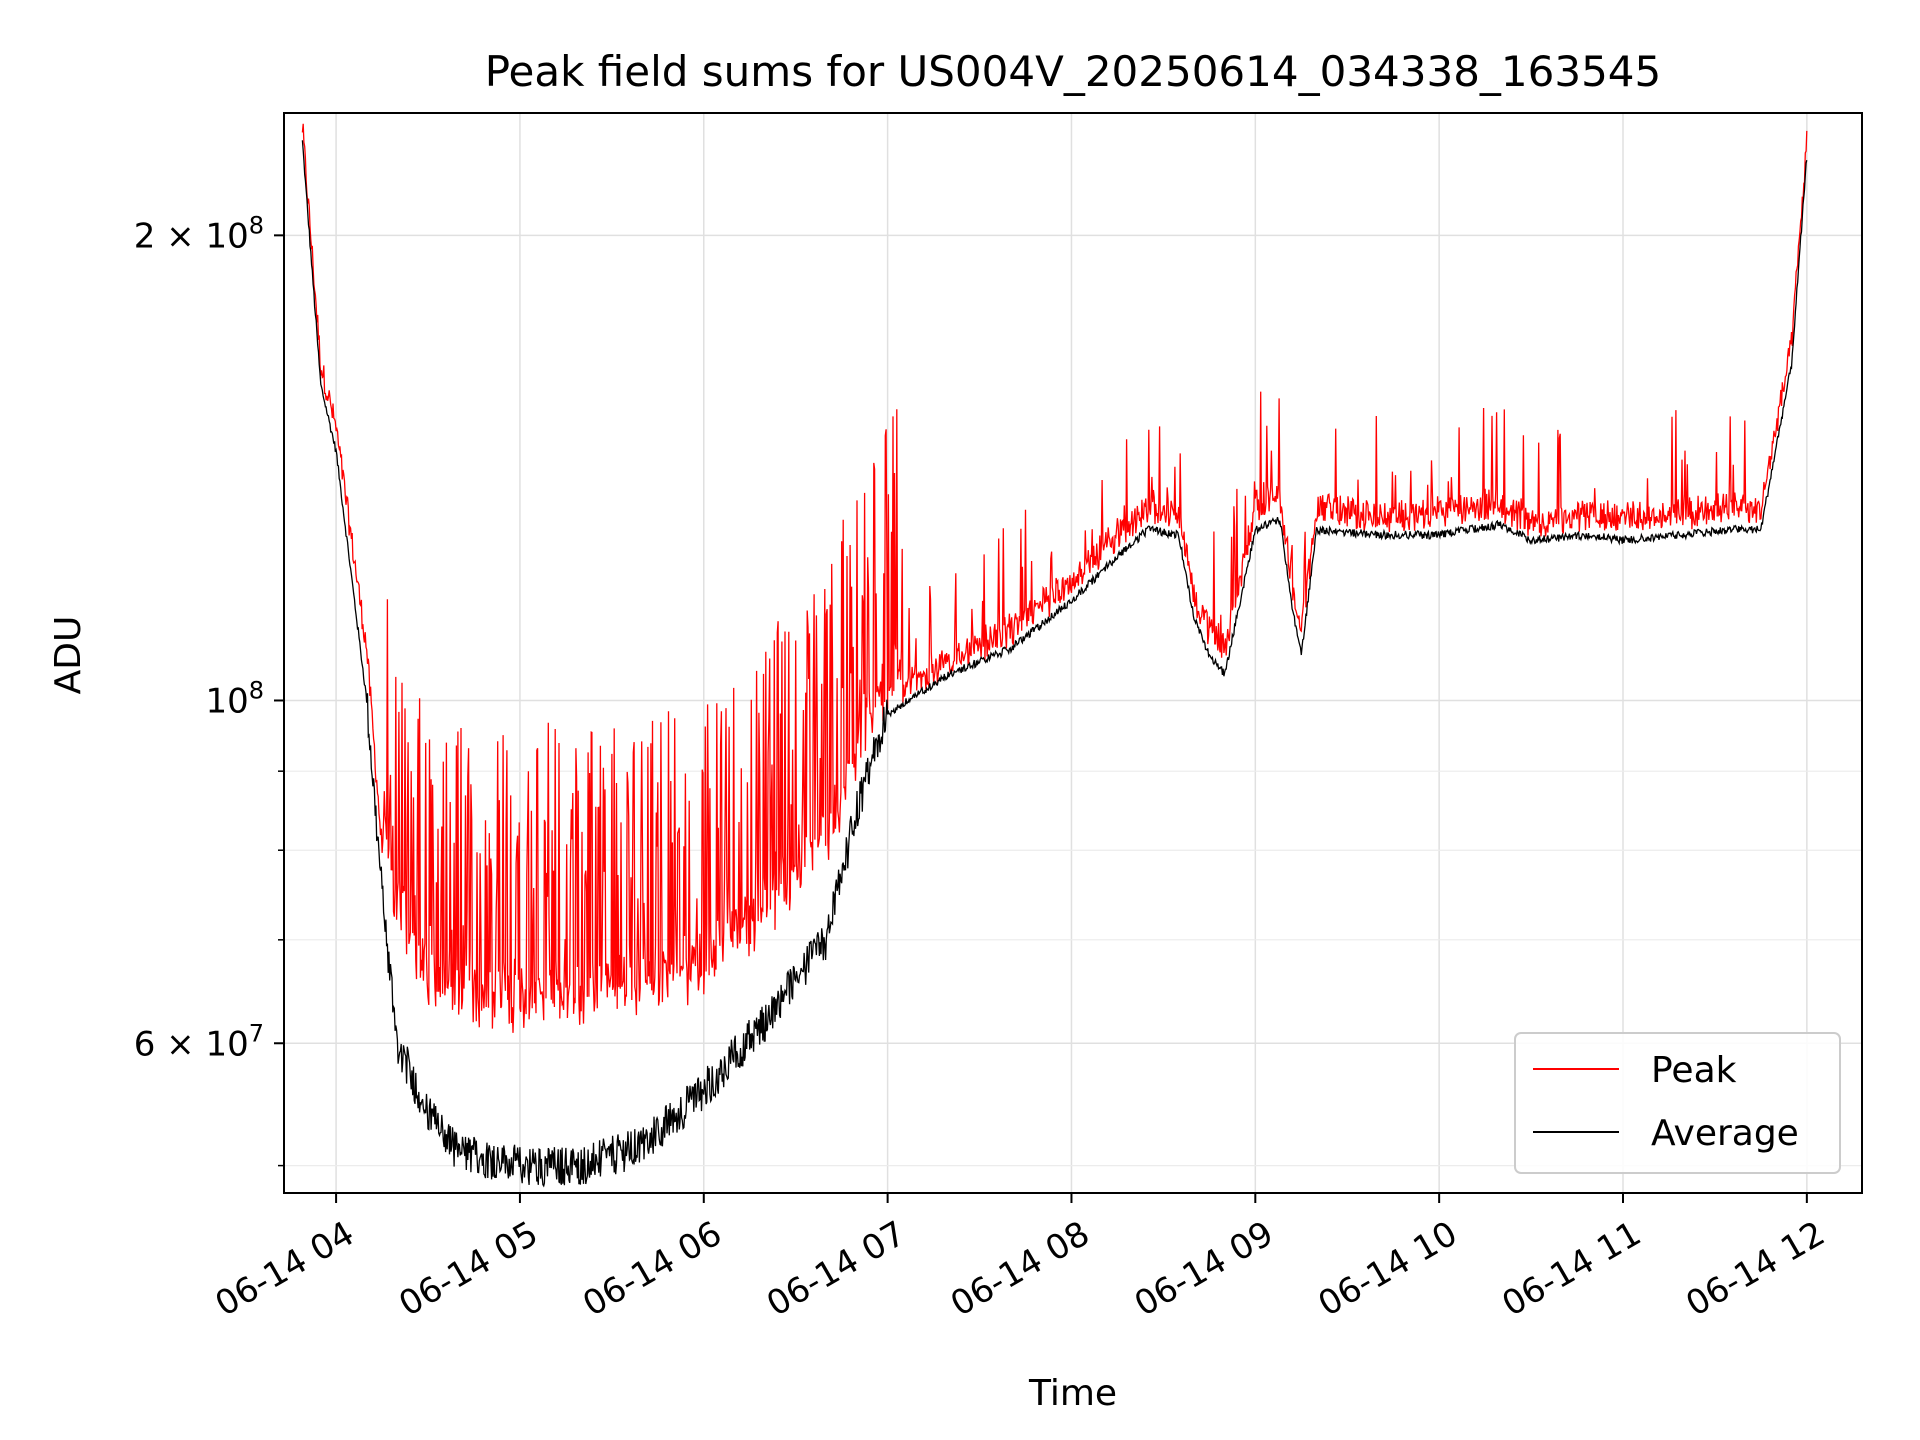 The image size is (1920, 1440). I want to click on legend-peak-label: Peak, so click(1694, 1070).